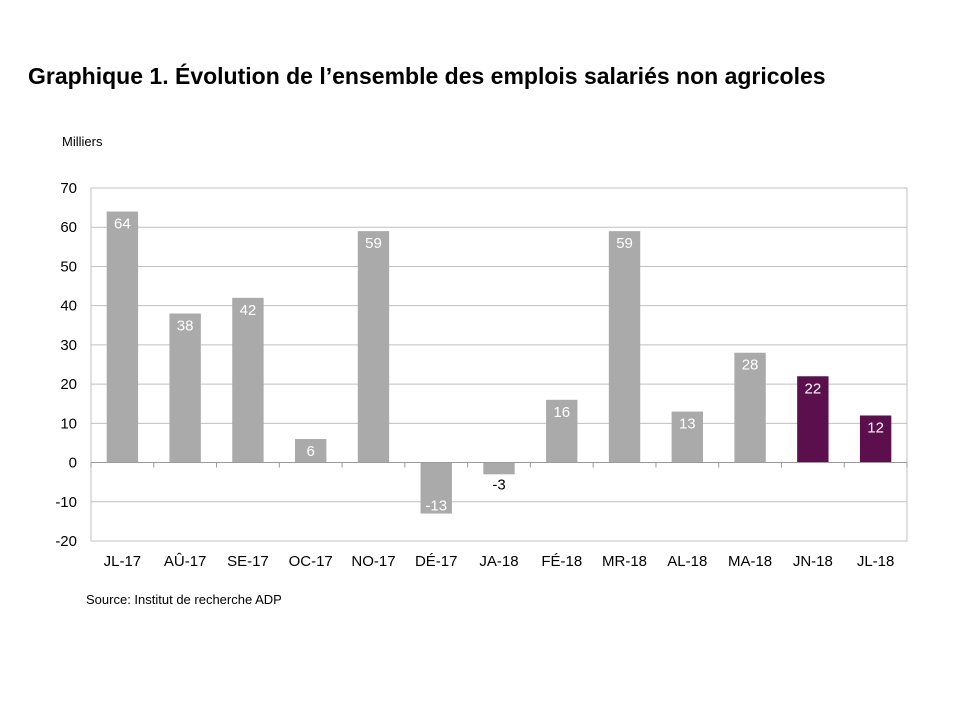  I want to click on x-tick-label: JN-18, so click(813, 561).